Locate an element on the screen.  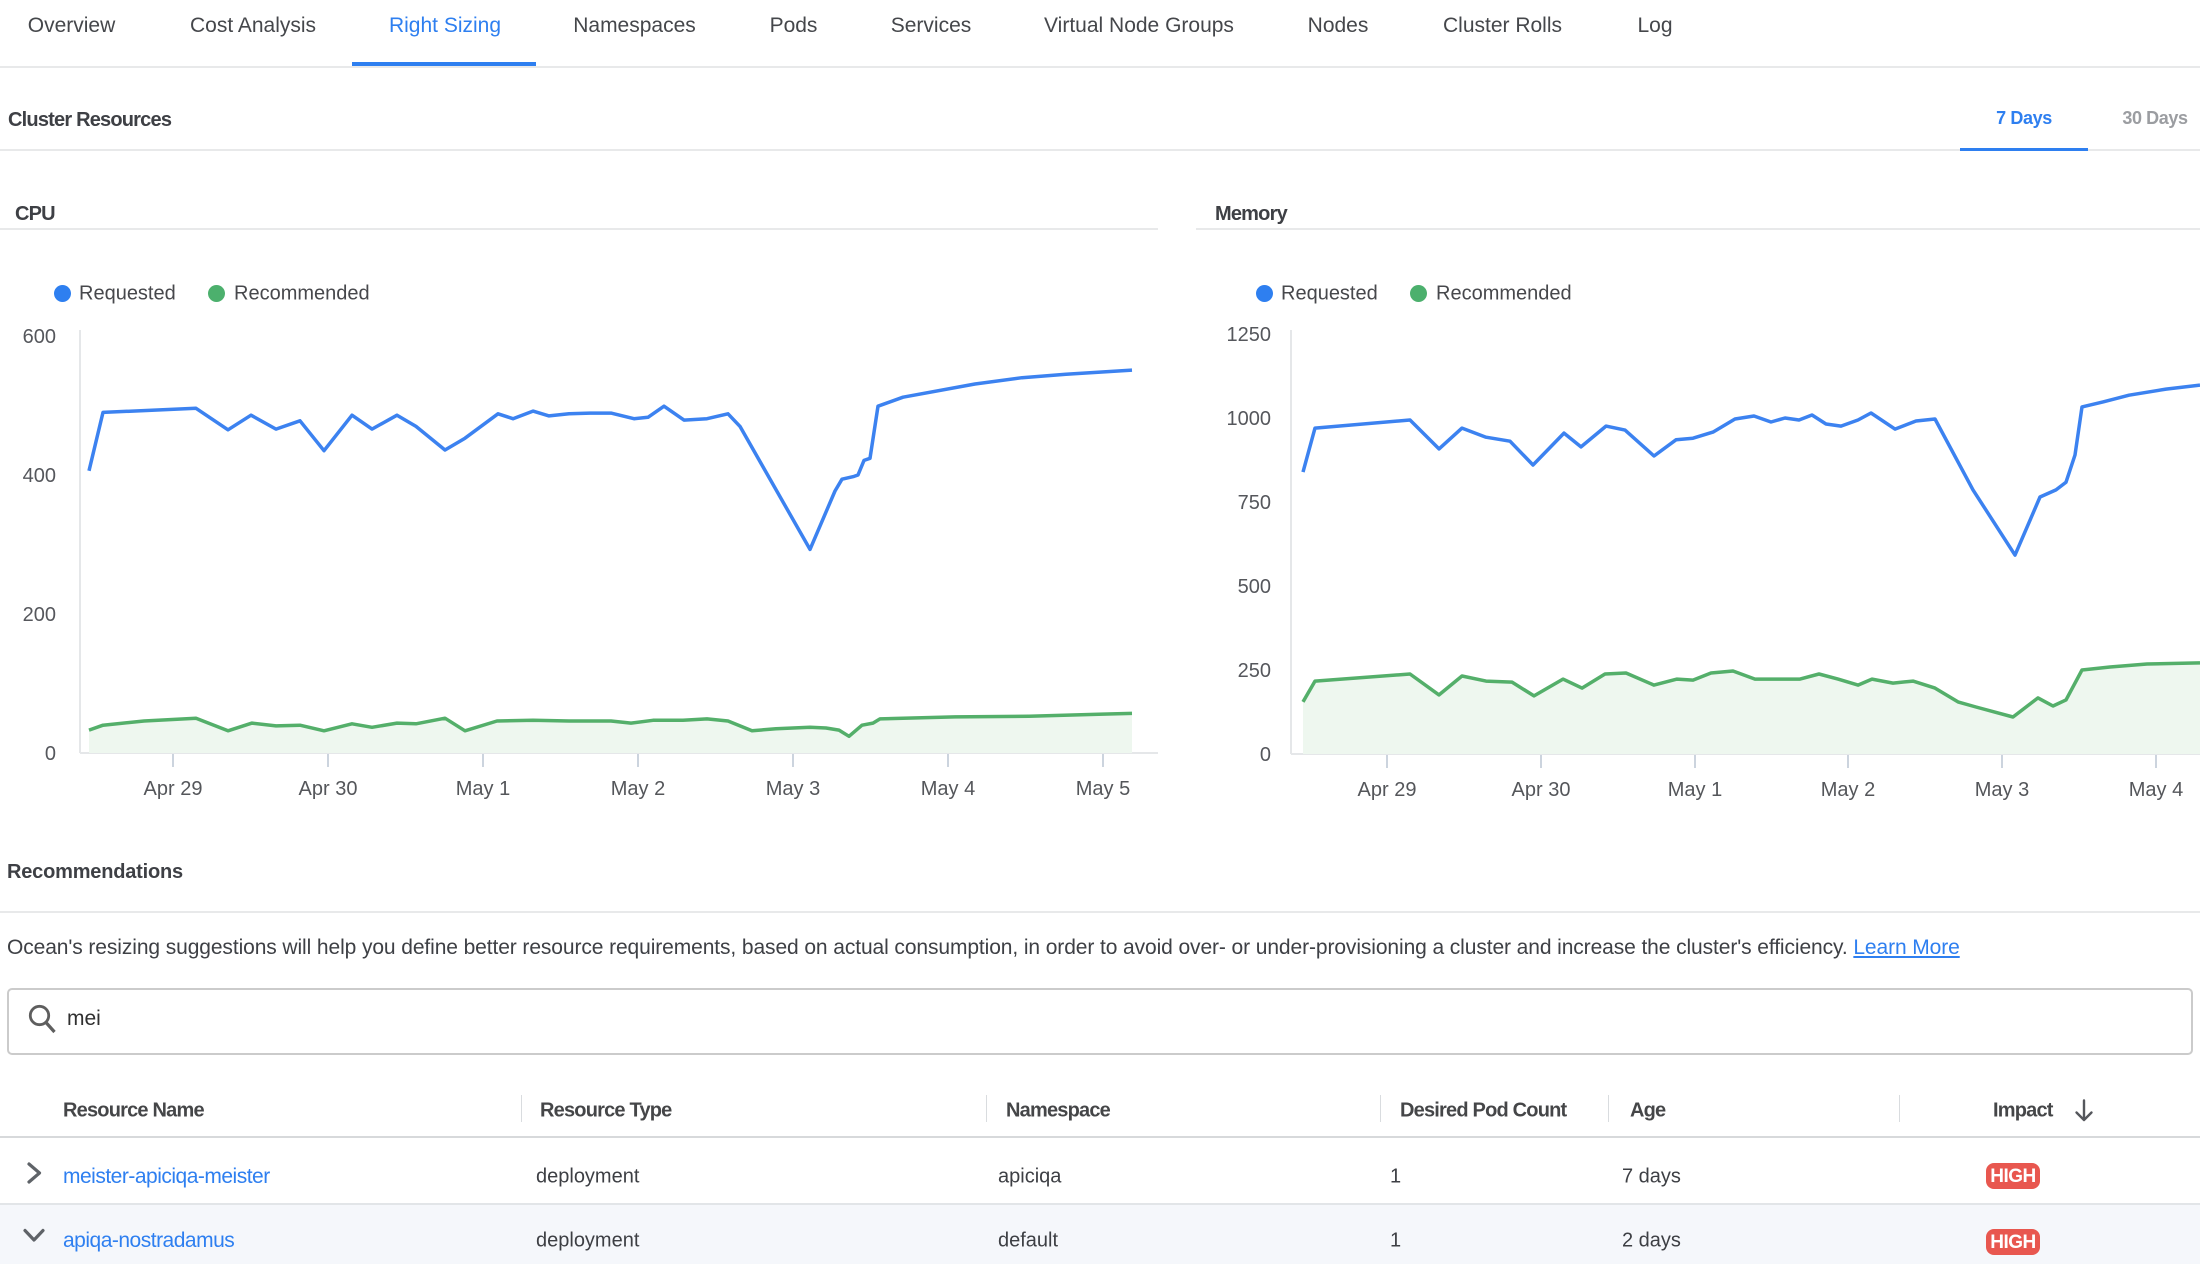
svg-text: 600 is located at coordinates (39, 337).